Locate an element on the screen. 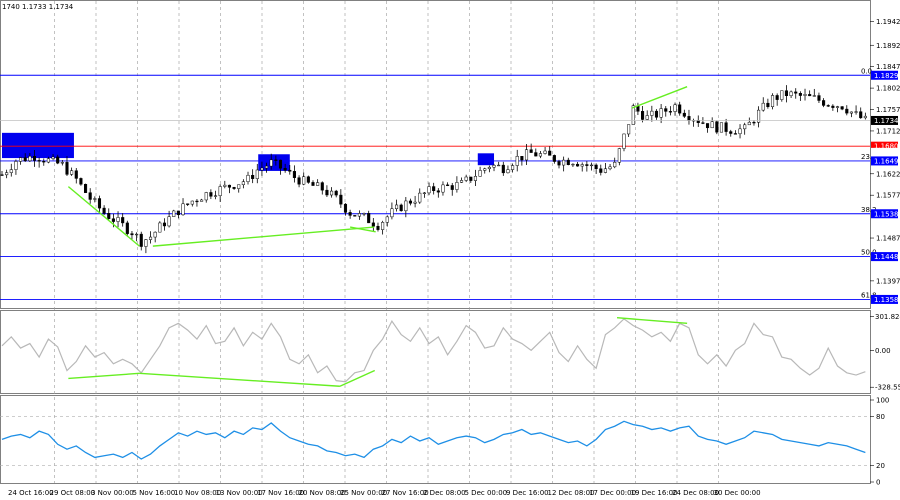 Image resolution: width=900 pixels, height=500 pixels. time-tick-label: 5 Dec 00:00 is located at coordinates (486, 493).